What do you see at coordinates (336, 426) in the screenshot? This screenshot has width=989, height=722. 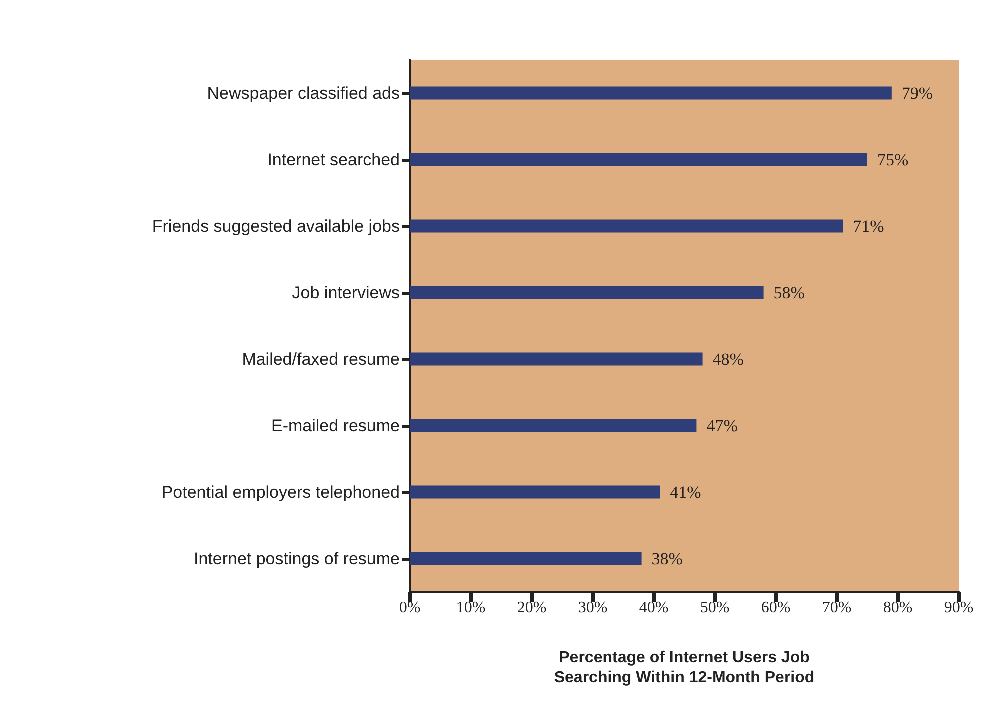 I see `y-tick-label: E-mailed resume` at bounding box center [336, 426].